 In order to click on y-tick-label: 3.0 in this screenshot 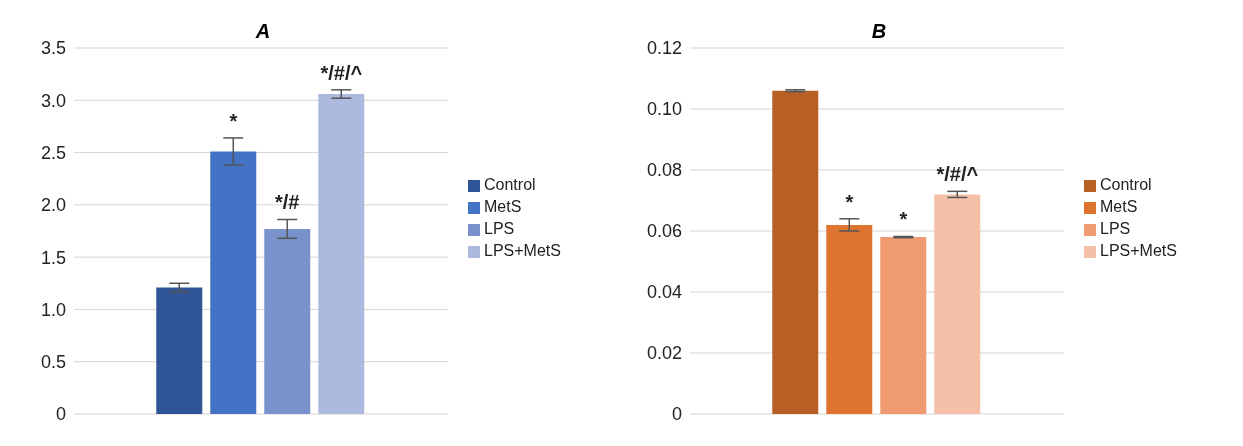, I will do `click(53, 100)`.